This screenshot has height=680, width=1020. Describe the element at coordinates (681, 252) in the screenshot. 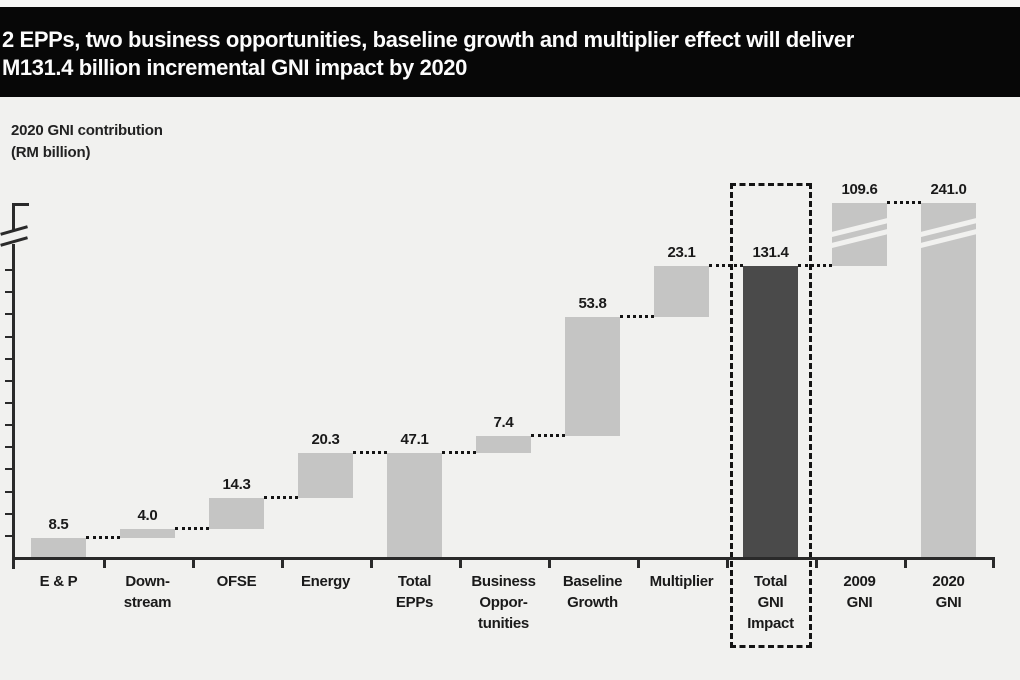

I see `bar-value-label: 23.1` at that location.